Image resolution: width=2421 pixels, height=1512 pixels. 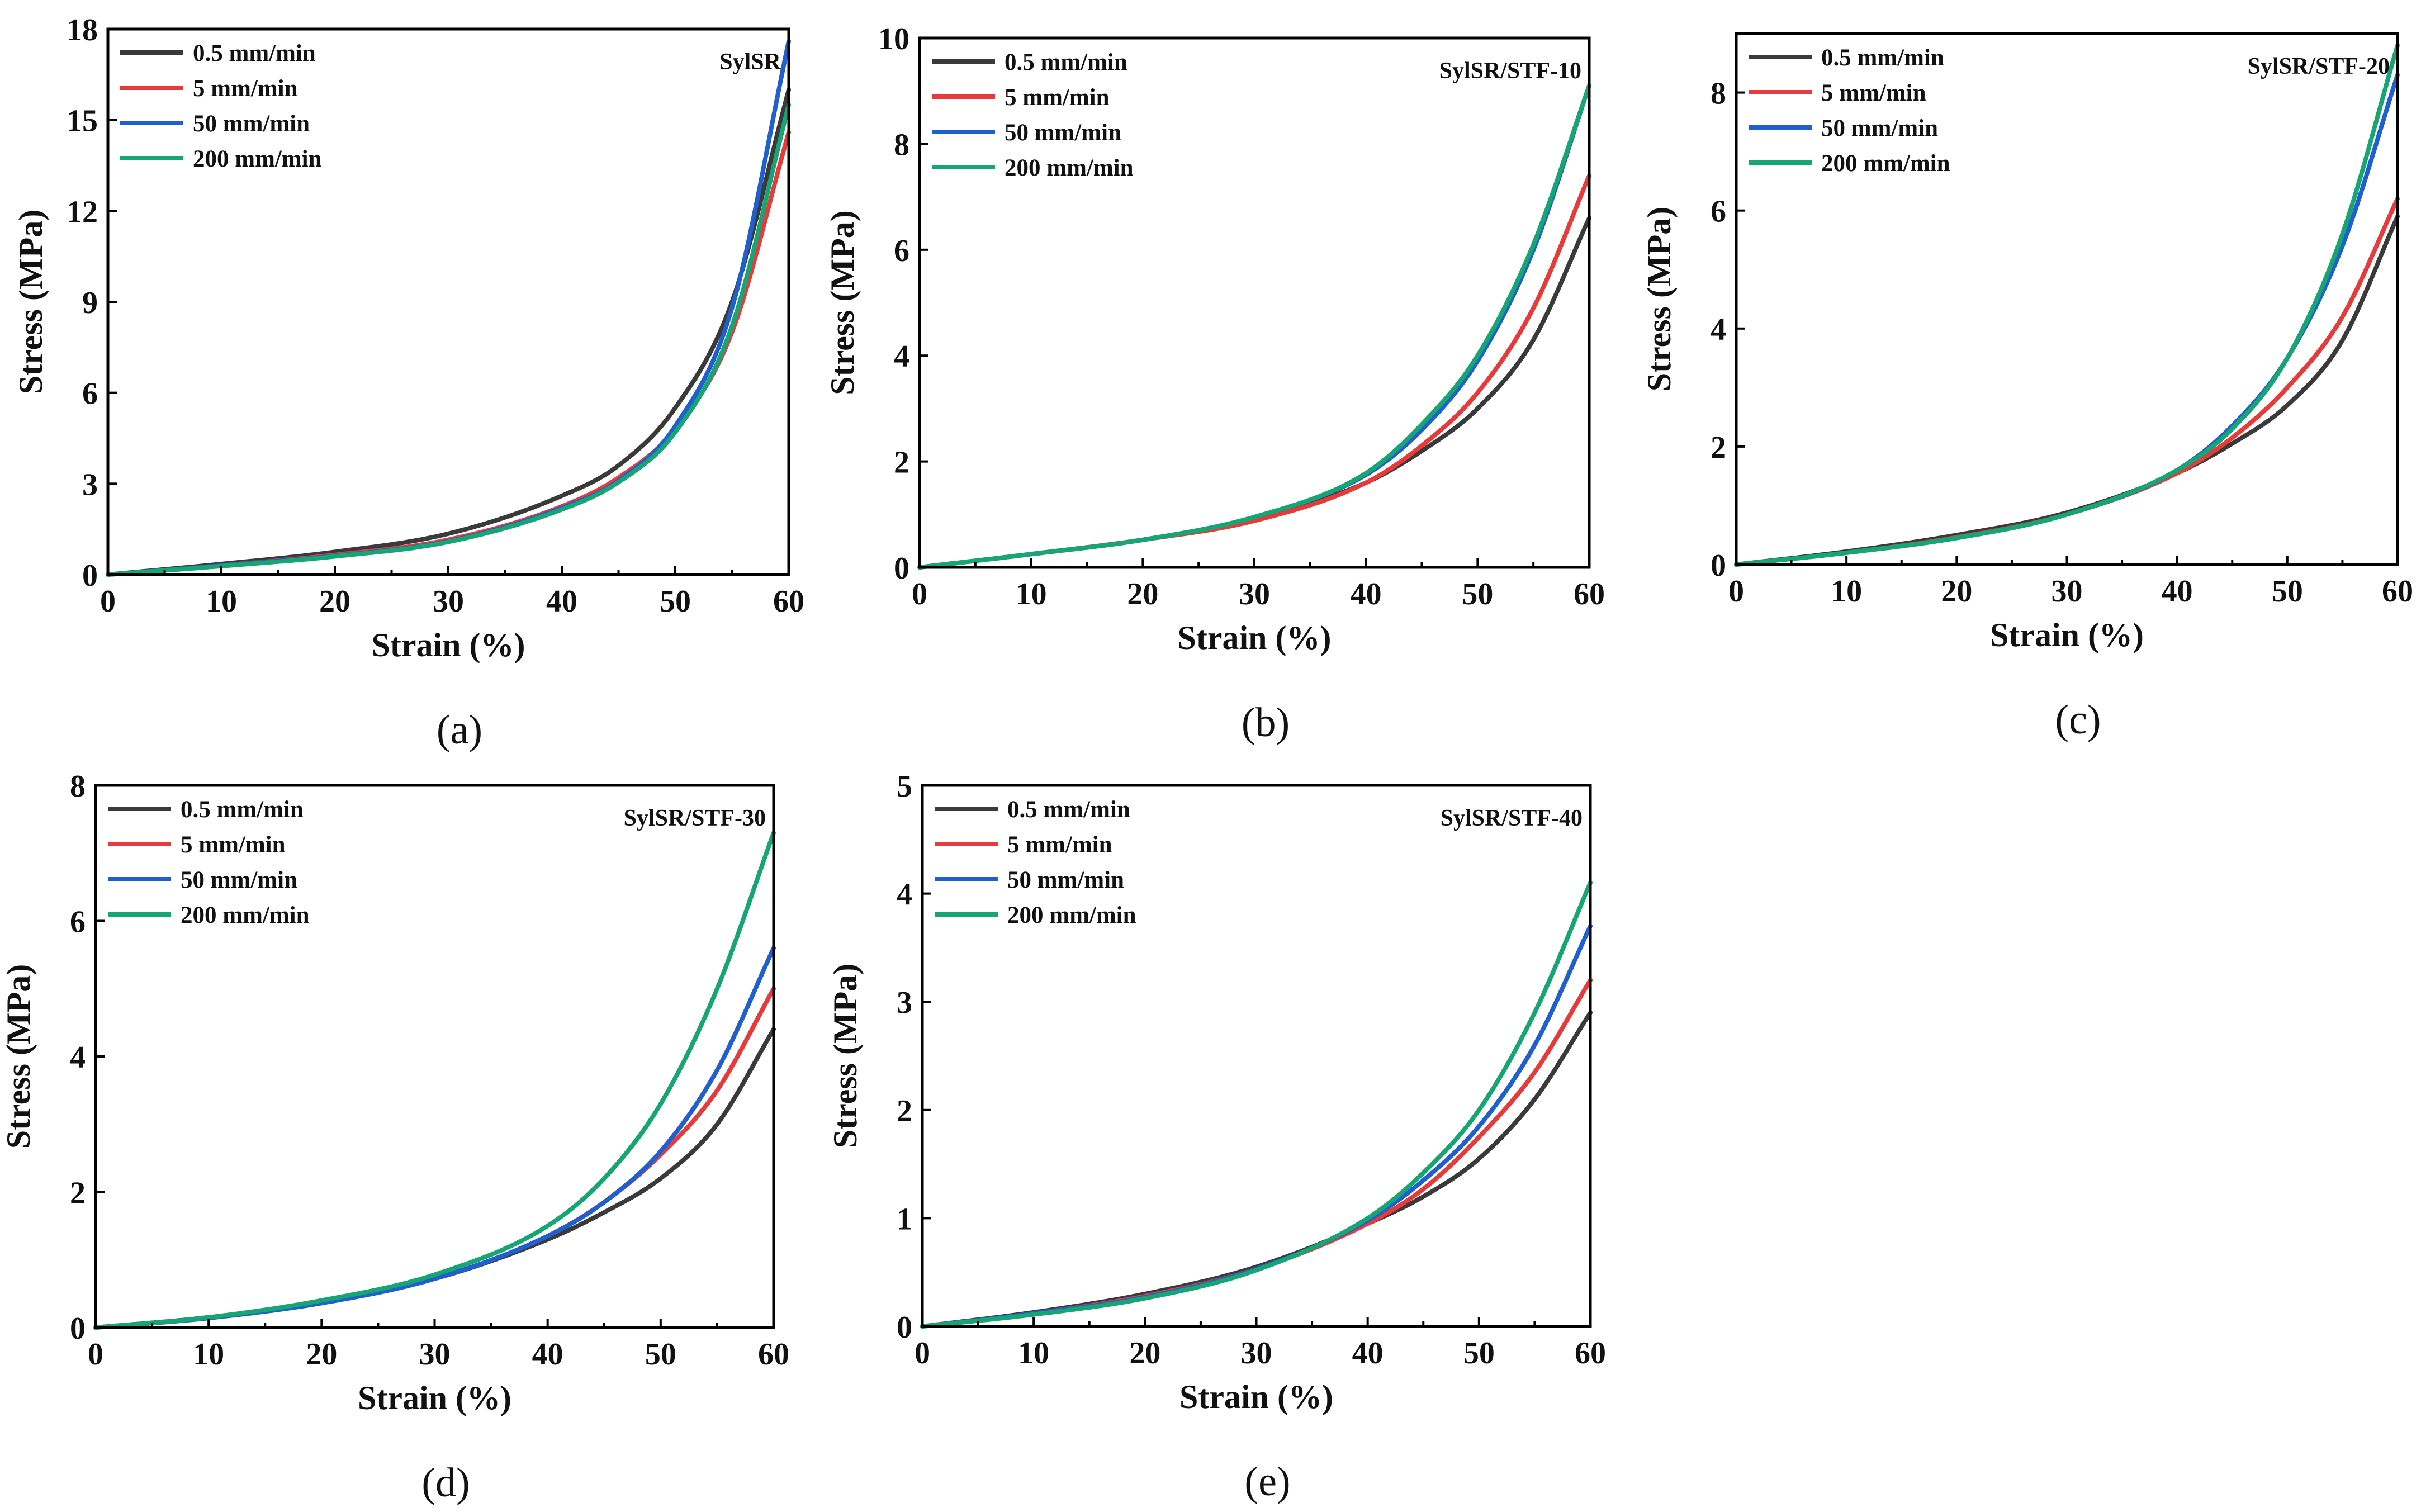 What do you see at coordinates (1512, 818) in the screenshot?
I see `sample-label: SylSR/STF-40` at bounding box center [1512, 818].